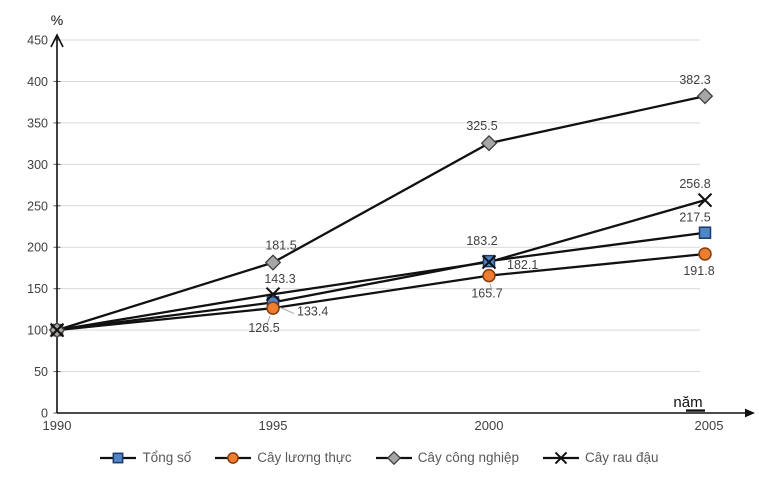 The image size is (759, 480). I want to click on y-tick-label: 350, so click(37, 123).